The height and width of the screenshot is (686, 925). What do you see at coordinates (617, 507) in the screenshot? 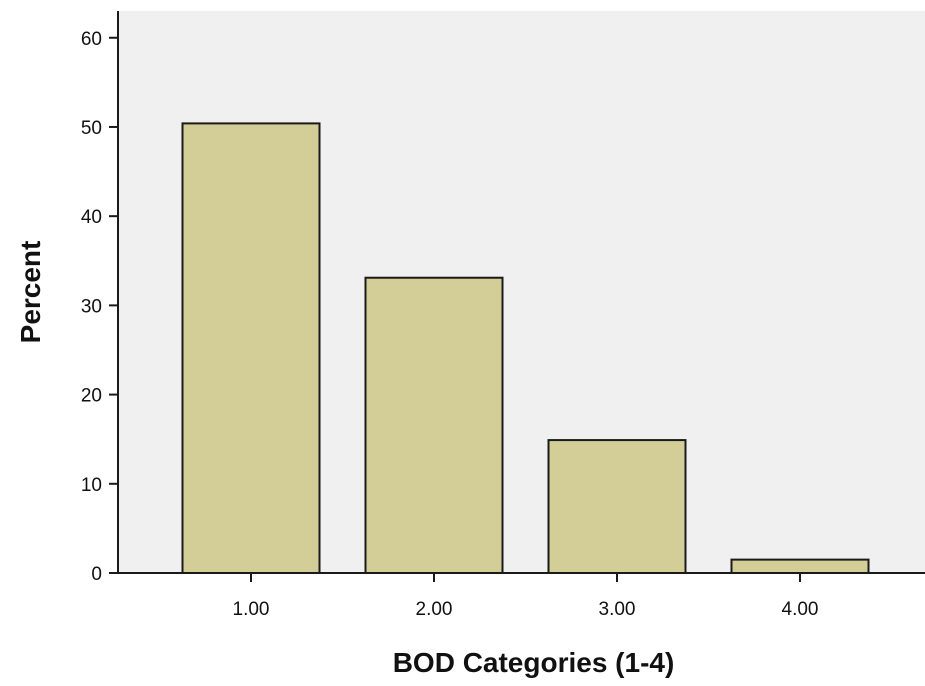
I see `bar-3.00` at bounding box center [617, 507].